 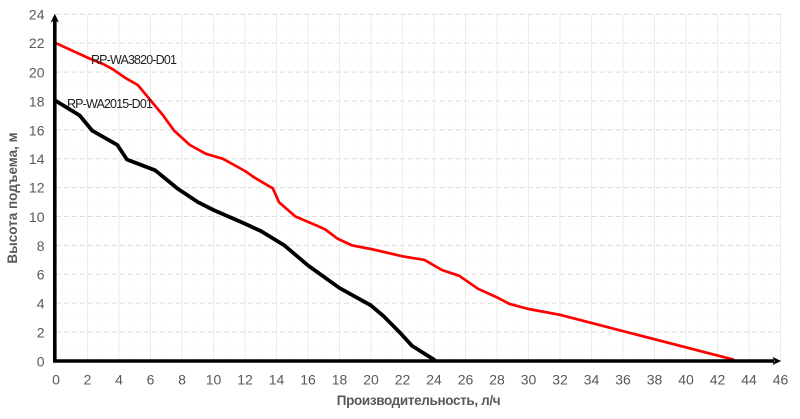 I want to click on svg-text: 42, so click(x=718, y=380).